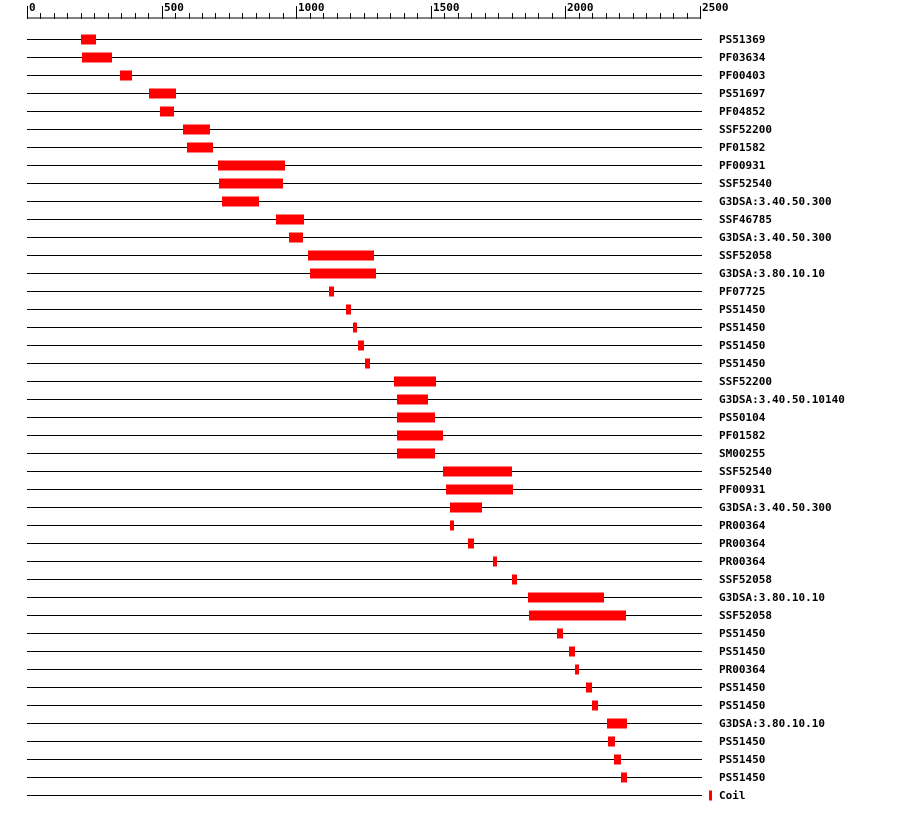  What do you see at coordinates (446, 7) in the screenshot?
I see `tick-label: 1500` at bounding box center [446, 7].